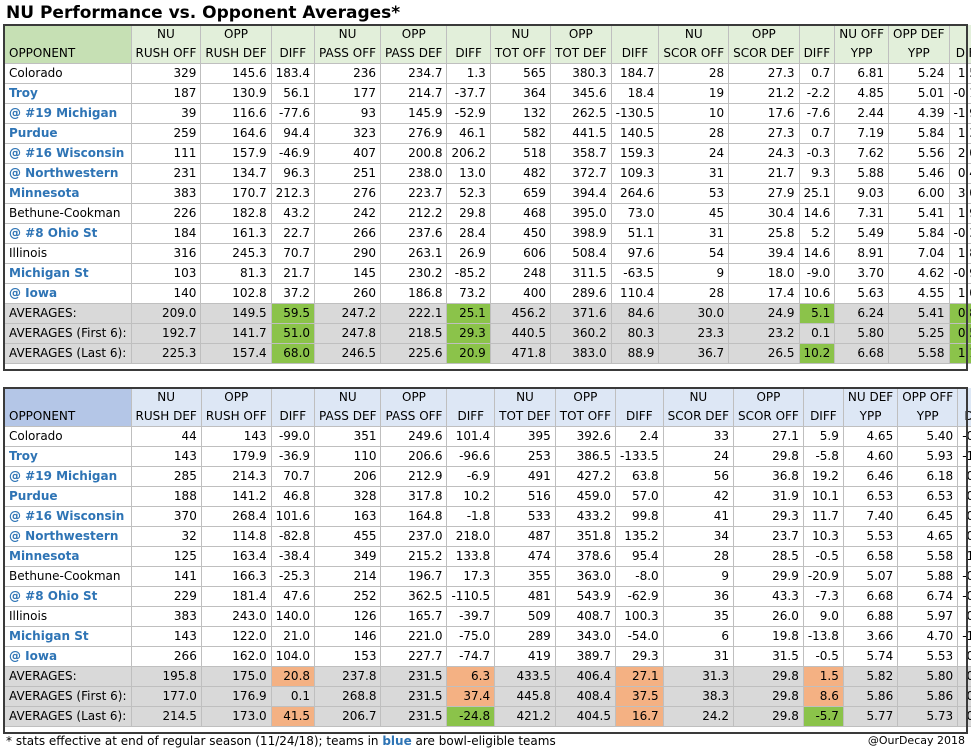 The width and height of the screenshot is (971, 752). Describe the element at coordinates (823, 576) in the screenshot. I see `stat-cell: -20.9` at that location.